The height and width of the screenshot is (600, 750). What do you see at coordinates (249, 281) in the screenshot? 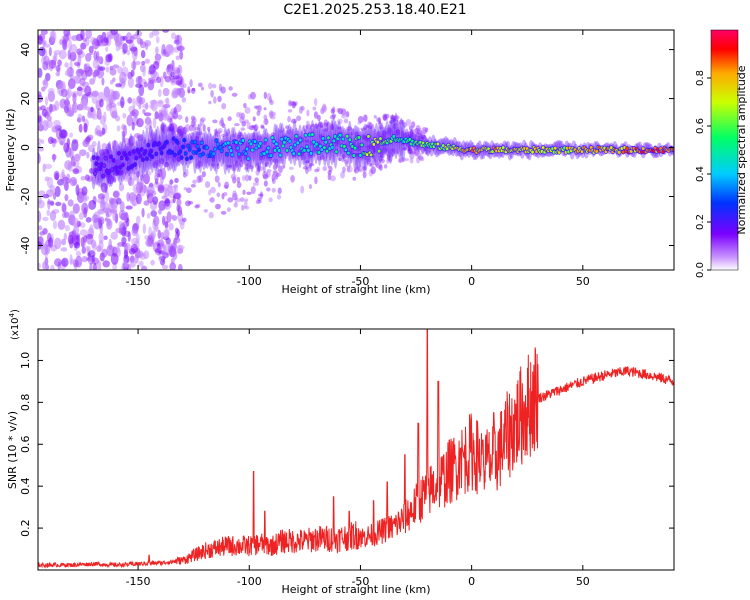
I see `x-tick-label: -100` at bounding box center [249, 281].